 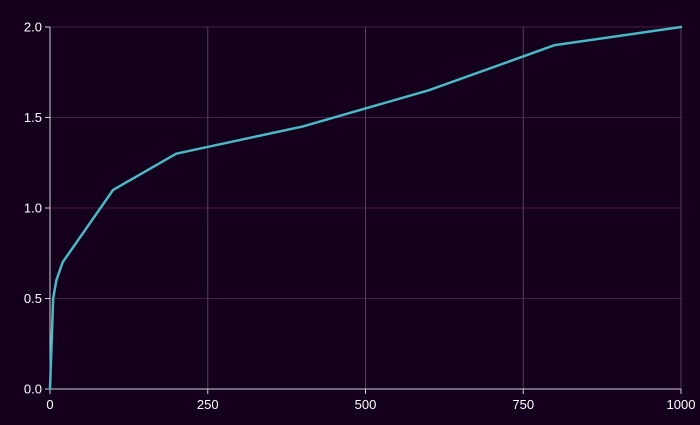 What do you see at coordinates (33, 27) in the screenshot?
I see `y-tick-label-4: 2.0` at bounding box center [33, 27].